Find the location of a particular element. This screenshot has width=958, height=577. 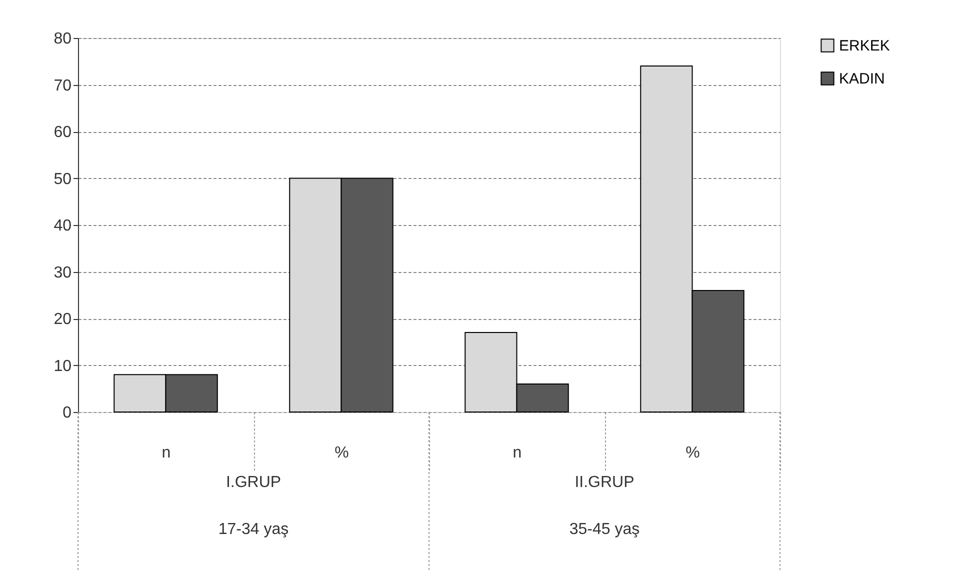

y-tick-label: 60 is located at coordinates (63, 132).